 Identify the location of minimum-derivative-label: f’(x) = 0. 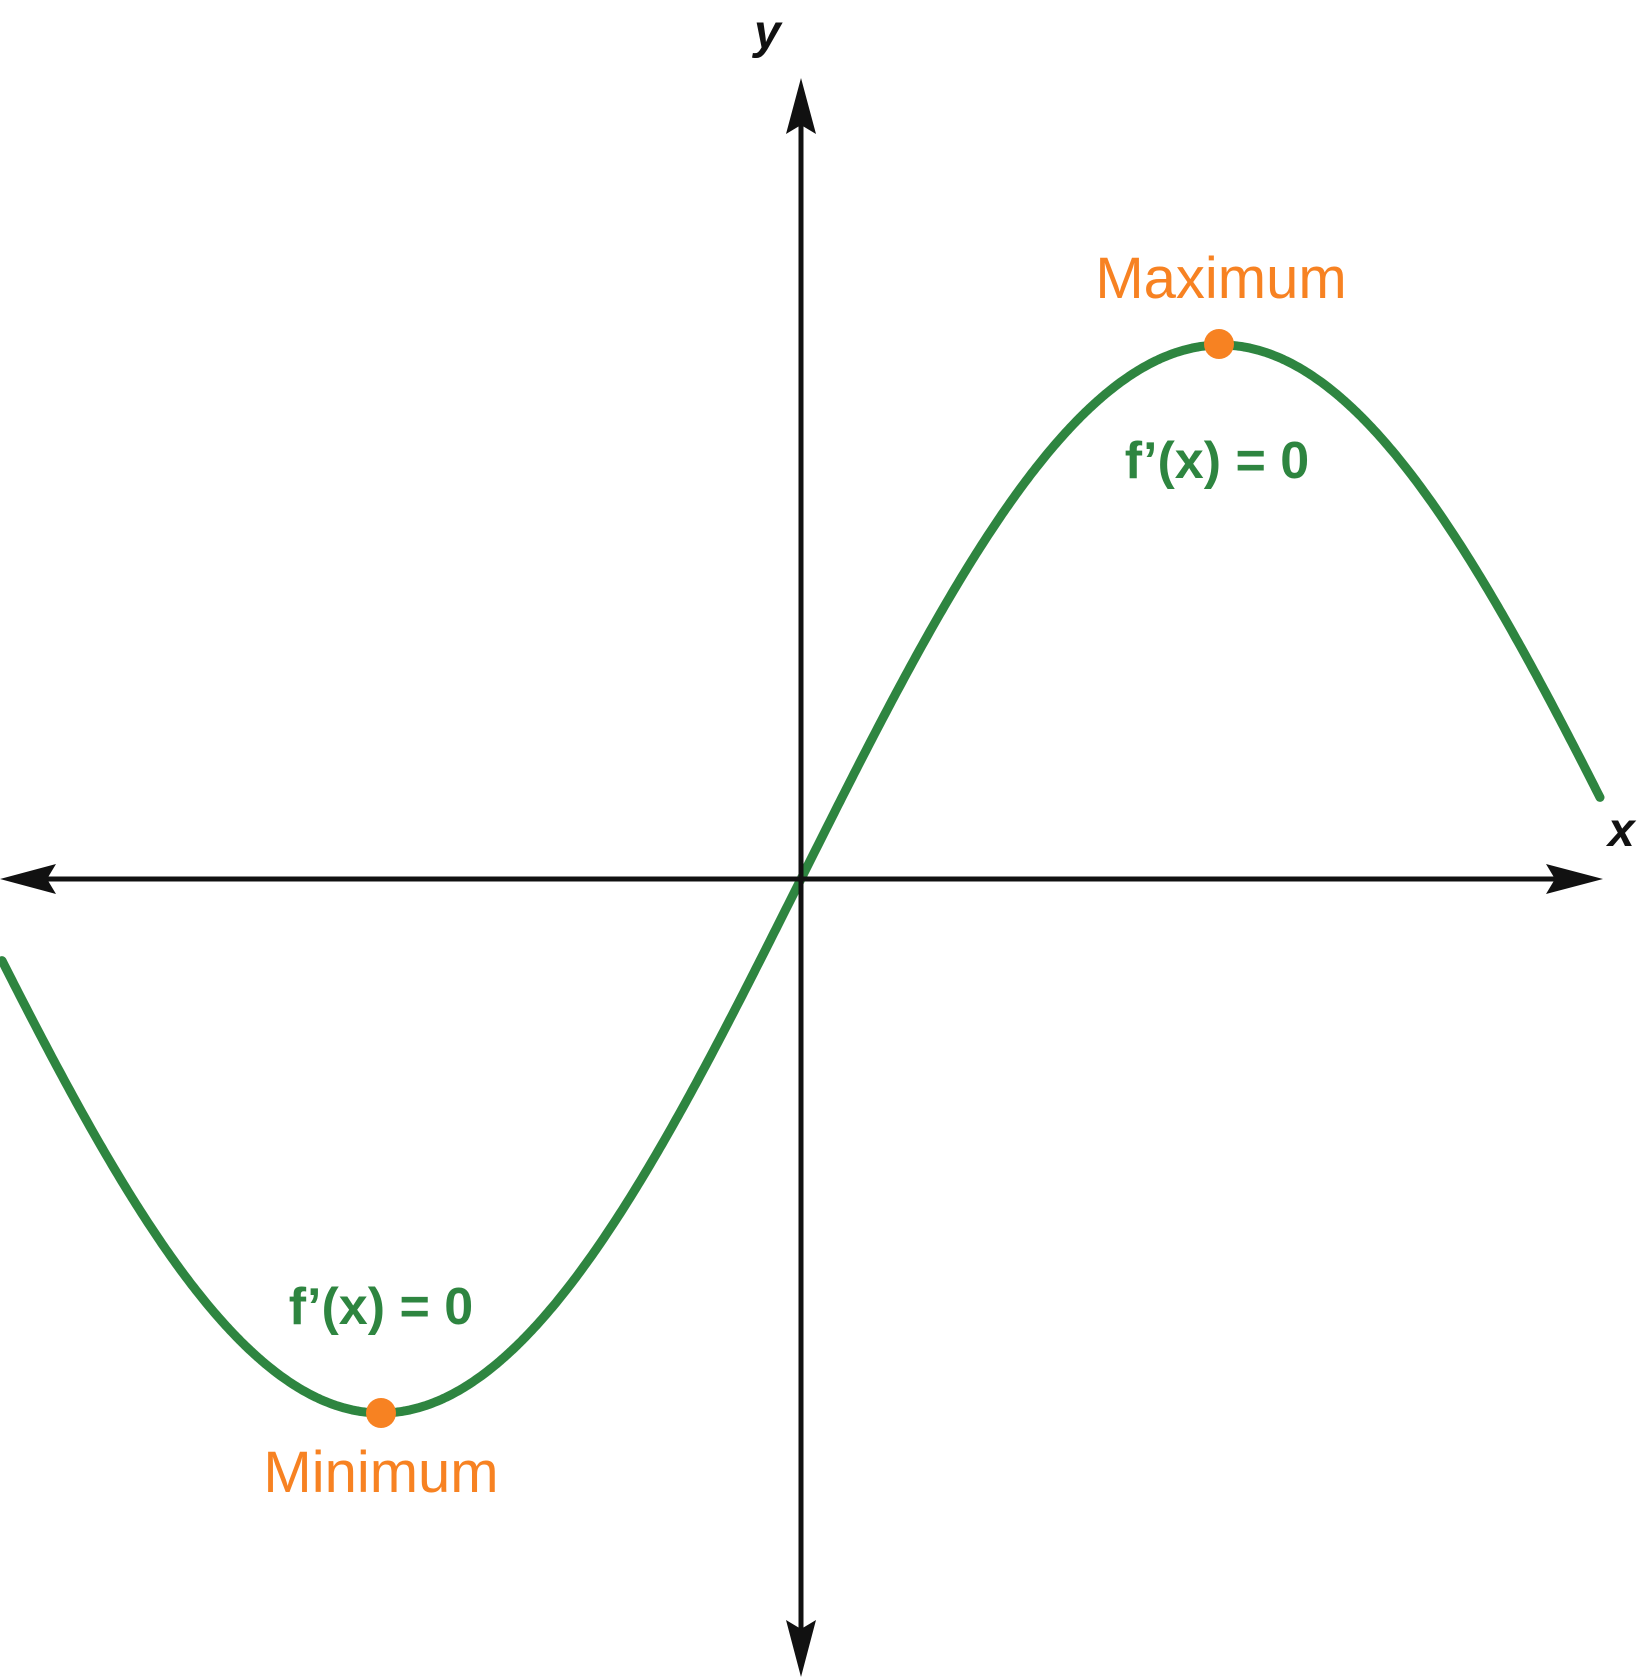
(381, 1307).